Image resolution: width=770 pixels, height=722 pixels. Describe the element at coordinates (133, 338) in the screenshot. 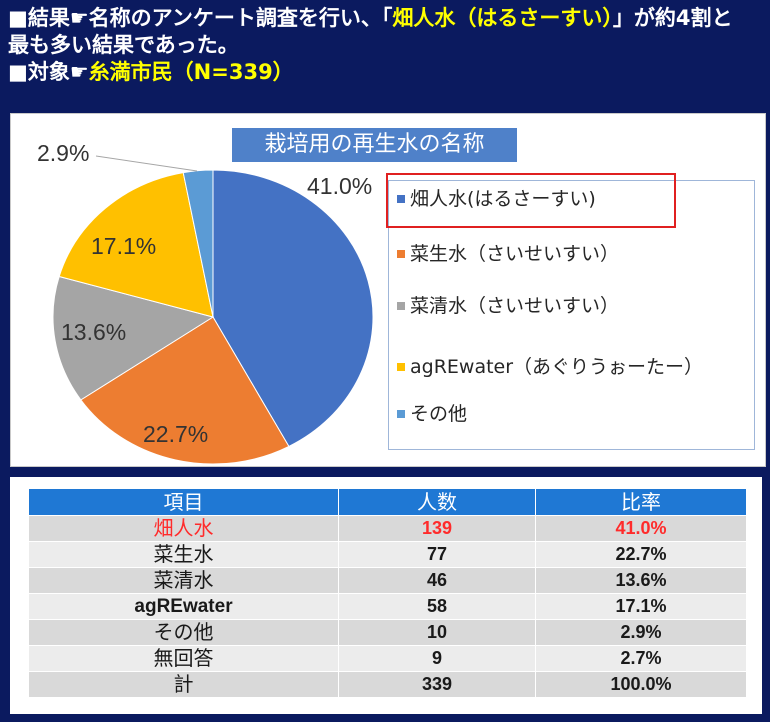

I see `pie-slice-saiseisui-sei` at that location.